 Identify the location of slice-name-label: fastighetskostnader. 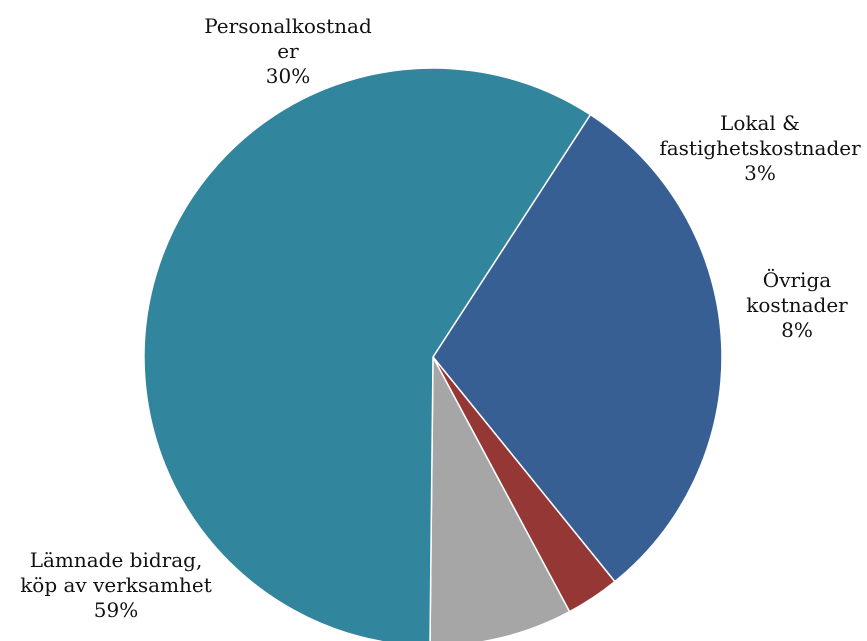
(760, 148).